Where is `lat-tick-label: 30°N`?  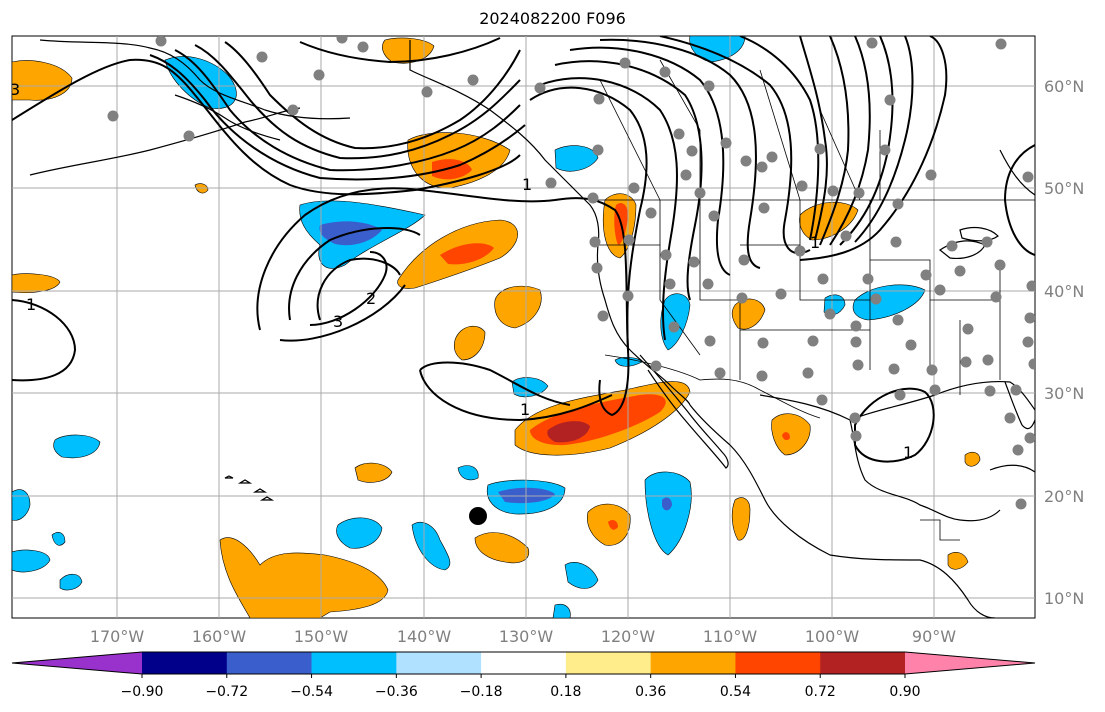 lat-tick-label: 30°N is located at coordinates (1064, 393).